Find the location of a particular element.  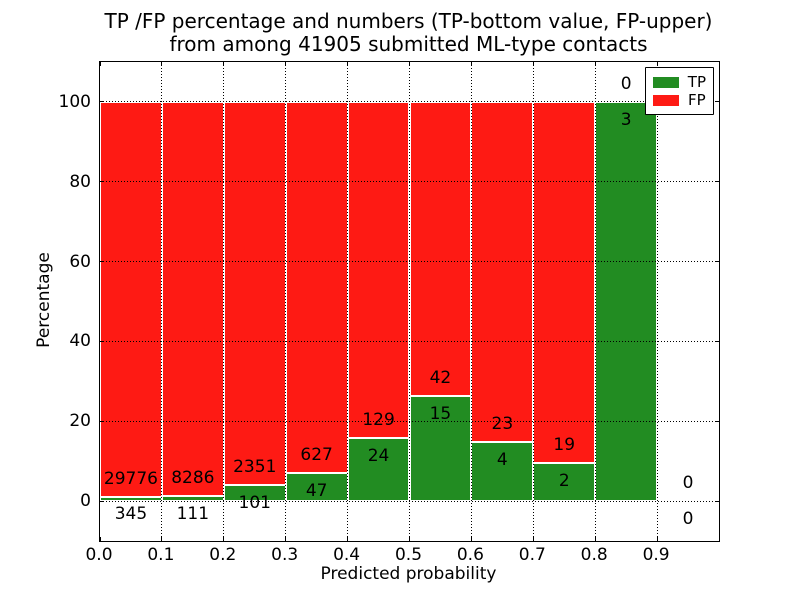

y-axis-label: Percentage is located at coordinates (44, 300).